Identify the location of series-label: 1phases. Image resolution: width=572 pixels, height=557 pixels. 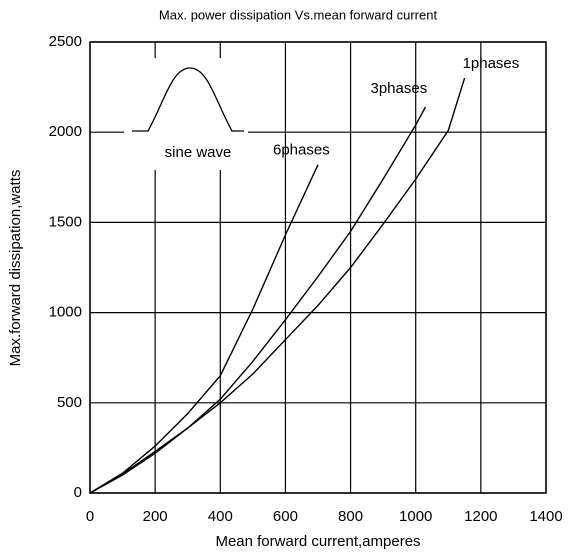
(491, 63).